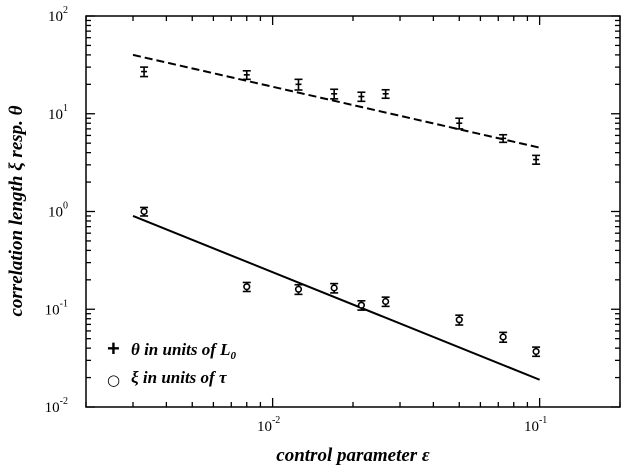 Image resolution: width=633 pixels, height=470 pixels. What do you see at coordinates (353, 455) in the screenshot?
I see `x-axis-title: control parameter ε` at bounding box center [353, 455].